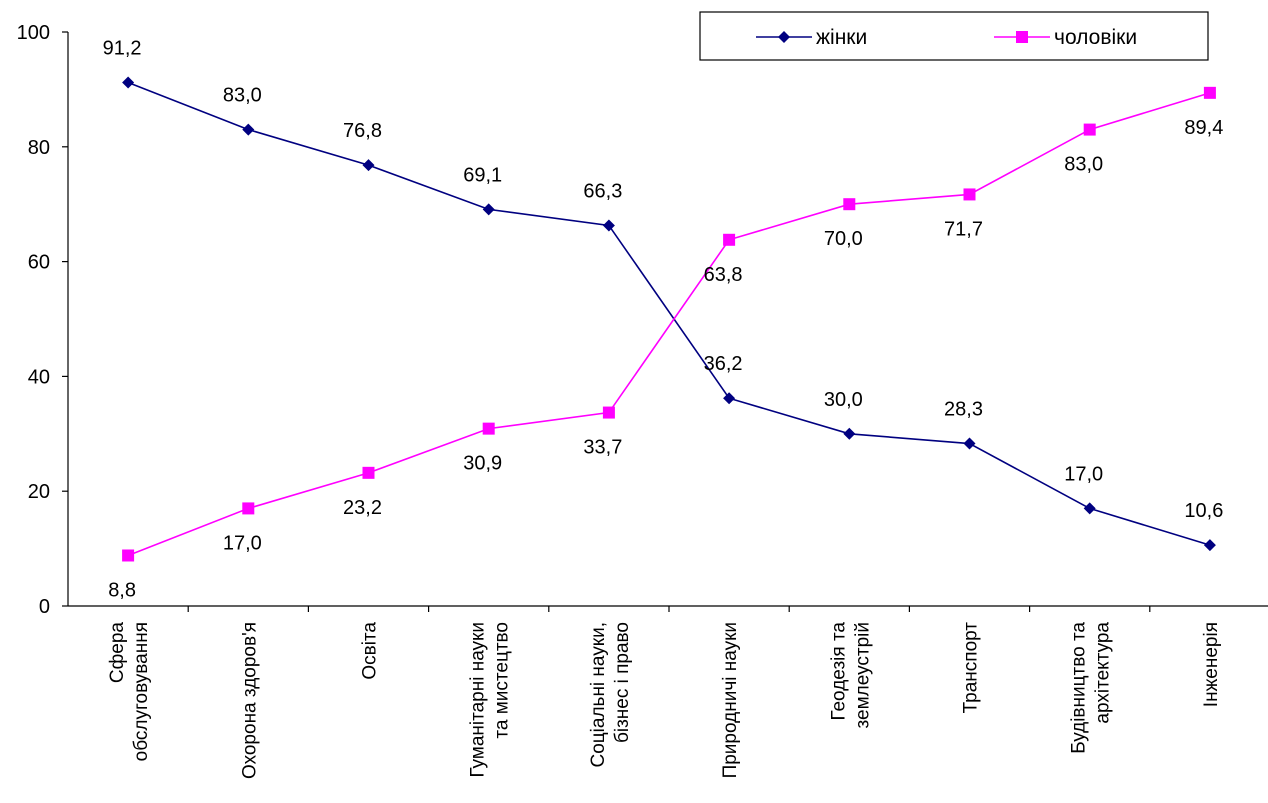  Describe the element at coordinates (598, 695) in the screenshot. I see `x-category-label-line: Соціальні науки,` at that location.